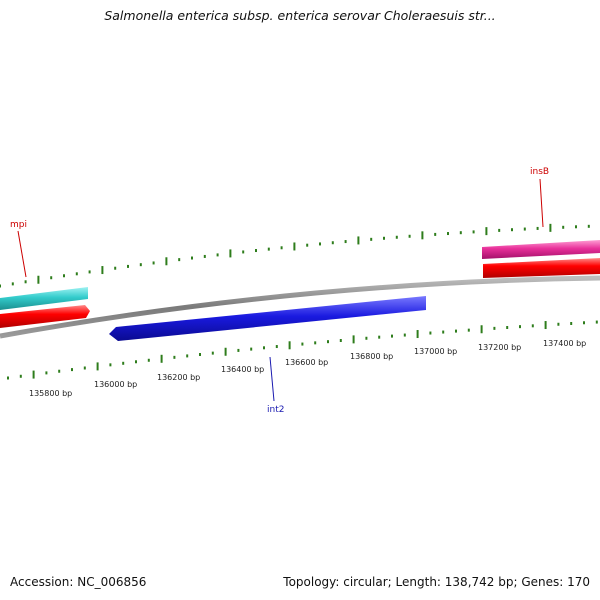  I want to click on orf-track-right, so click(541, 268).